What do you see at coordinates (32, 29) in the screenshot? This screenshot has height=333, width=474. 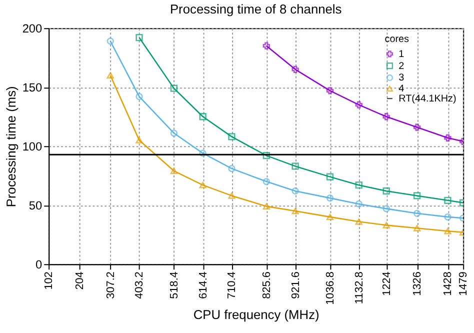 I see `y-tick-label: 200` at bounding box center [32, 29].